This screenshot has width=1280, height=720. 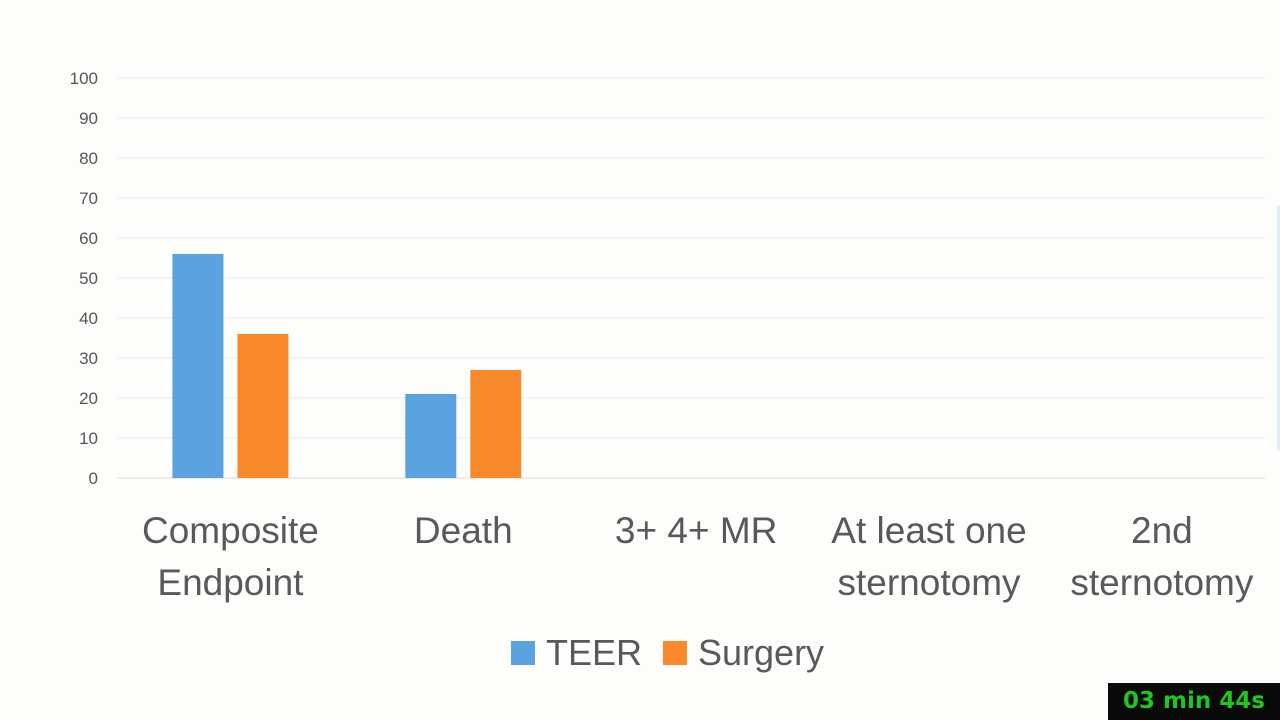 I want to click on y-tick-label: 30, so click(x=88, y=358).